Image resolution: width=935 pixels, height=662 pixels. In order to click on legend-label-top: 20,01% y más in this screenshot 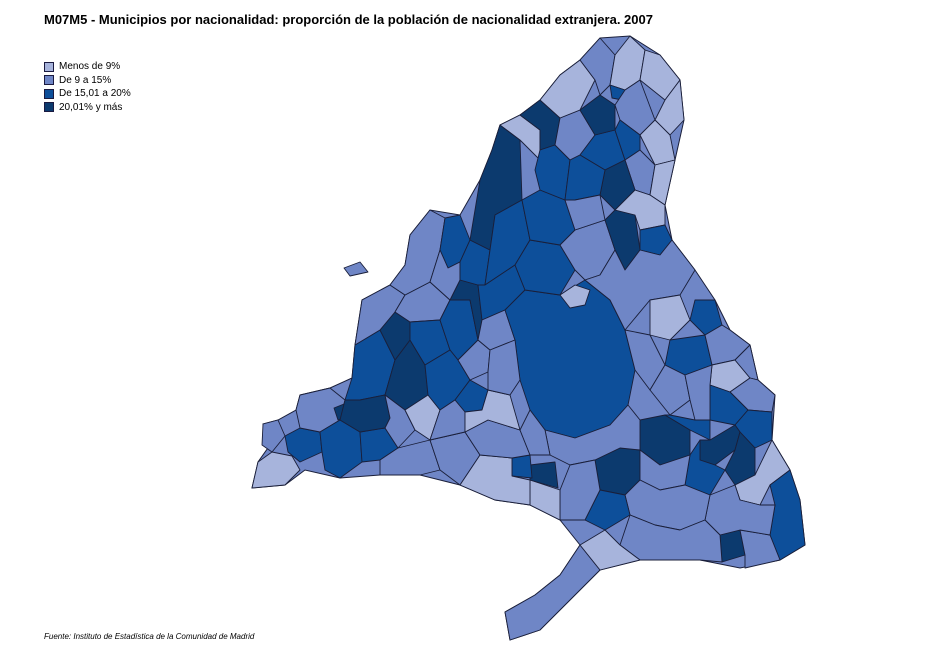, I will do `click(91, 107)`.